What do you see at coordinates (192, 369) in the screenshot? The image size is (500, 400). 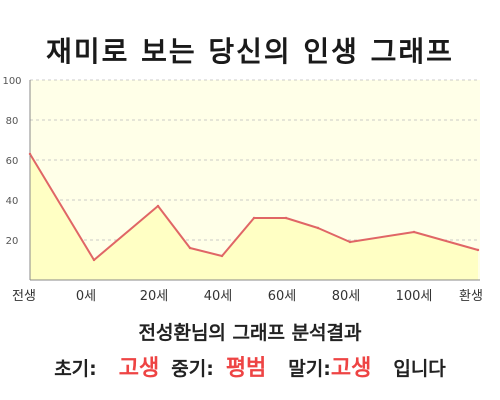 I see `middle-label: 중기:` at bounding box center [192, 369].